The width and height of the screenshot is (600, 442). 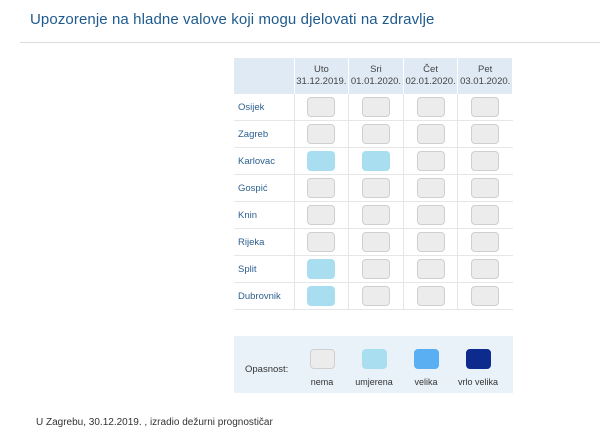 I want to click on legend-label: Opasnost:, so click(x=267, y=369).